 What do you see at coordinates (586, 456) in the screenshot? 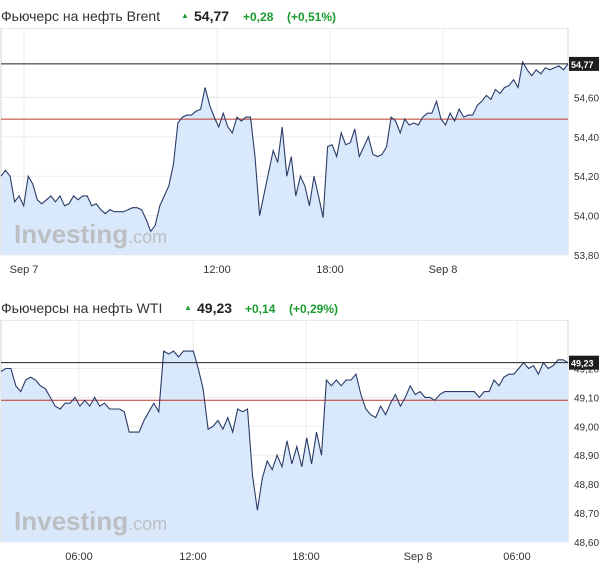
I see `y-tick-label: 48,90` at bounding box center [586, 456].